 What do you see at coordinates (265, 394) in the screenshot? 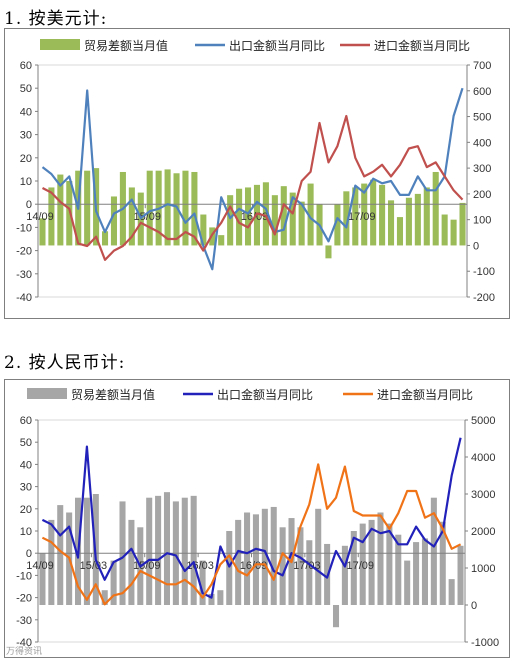
I see `legend-label: 出口金额当月同比` at bounding box center [265, 394].